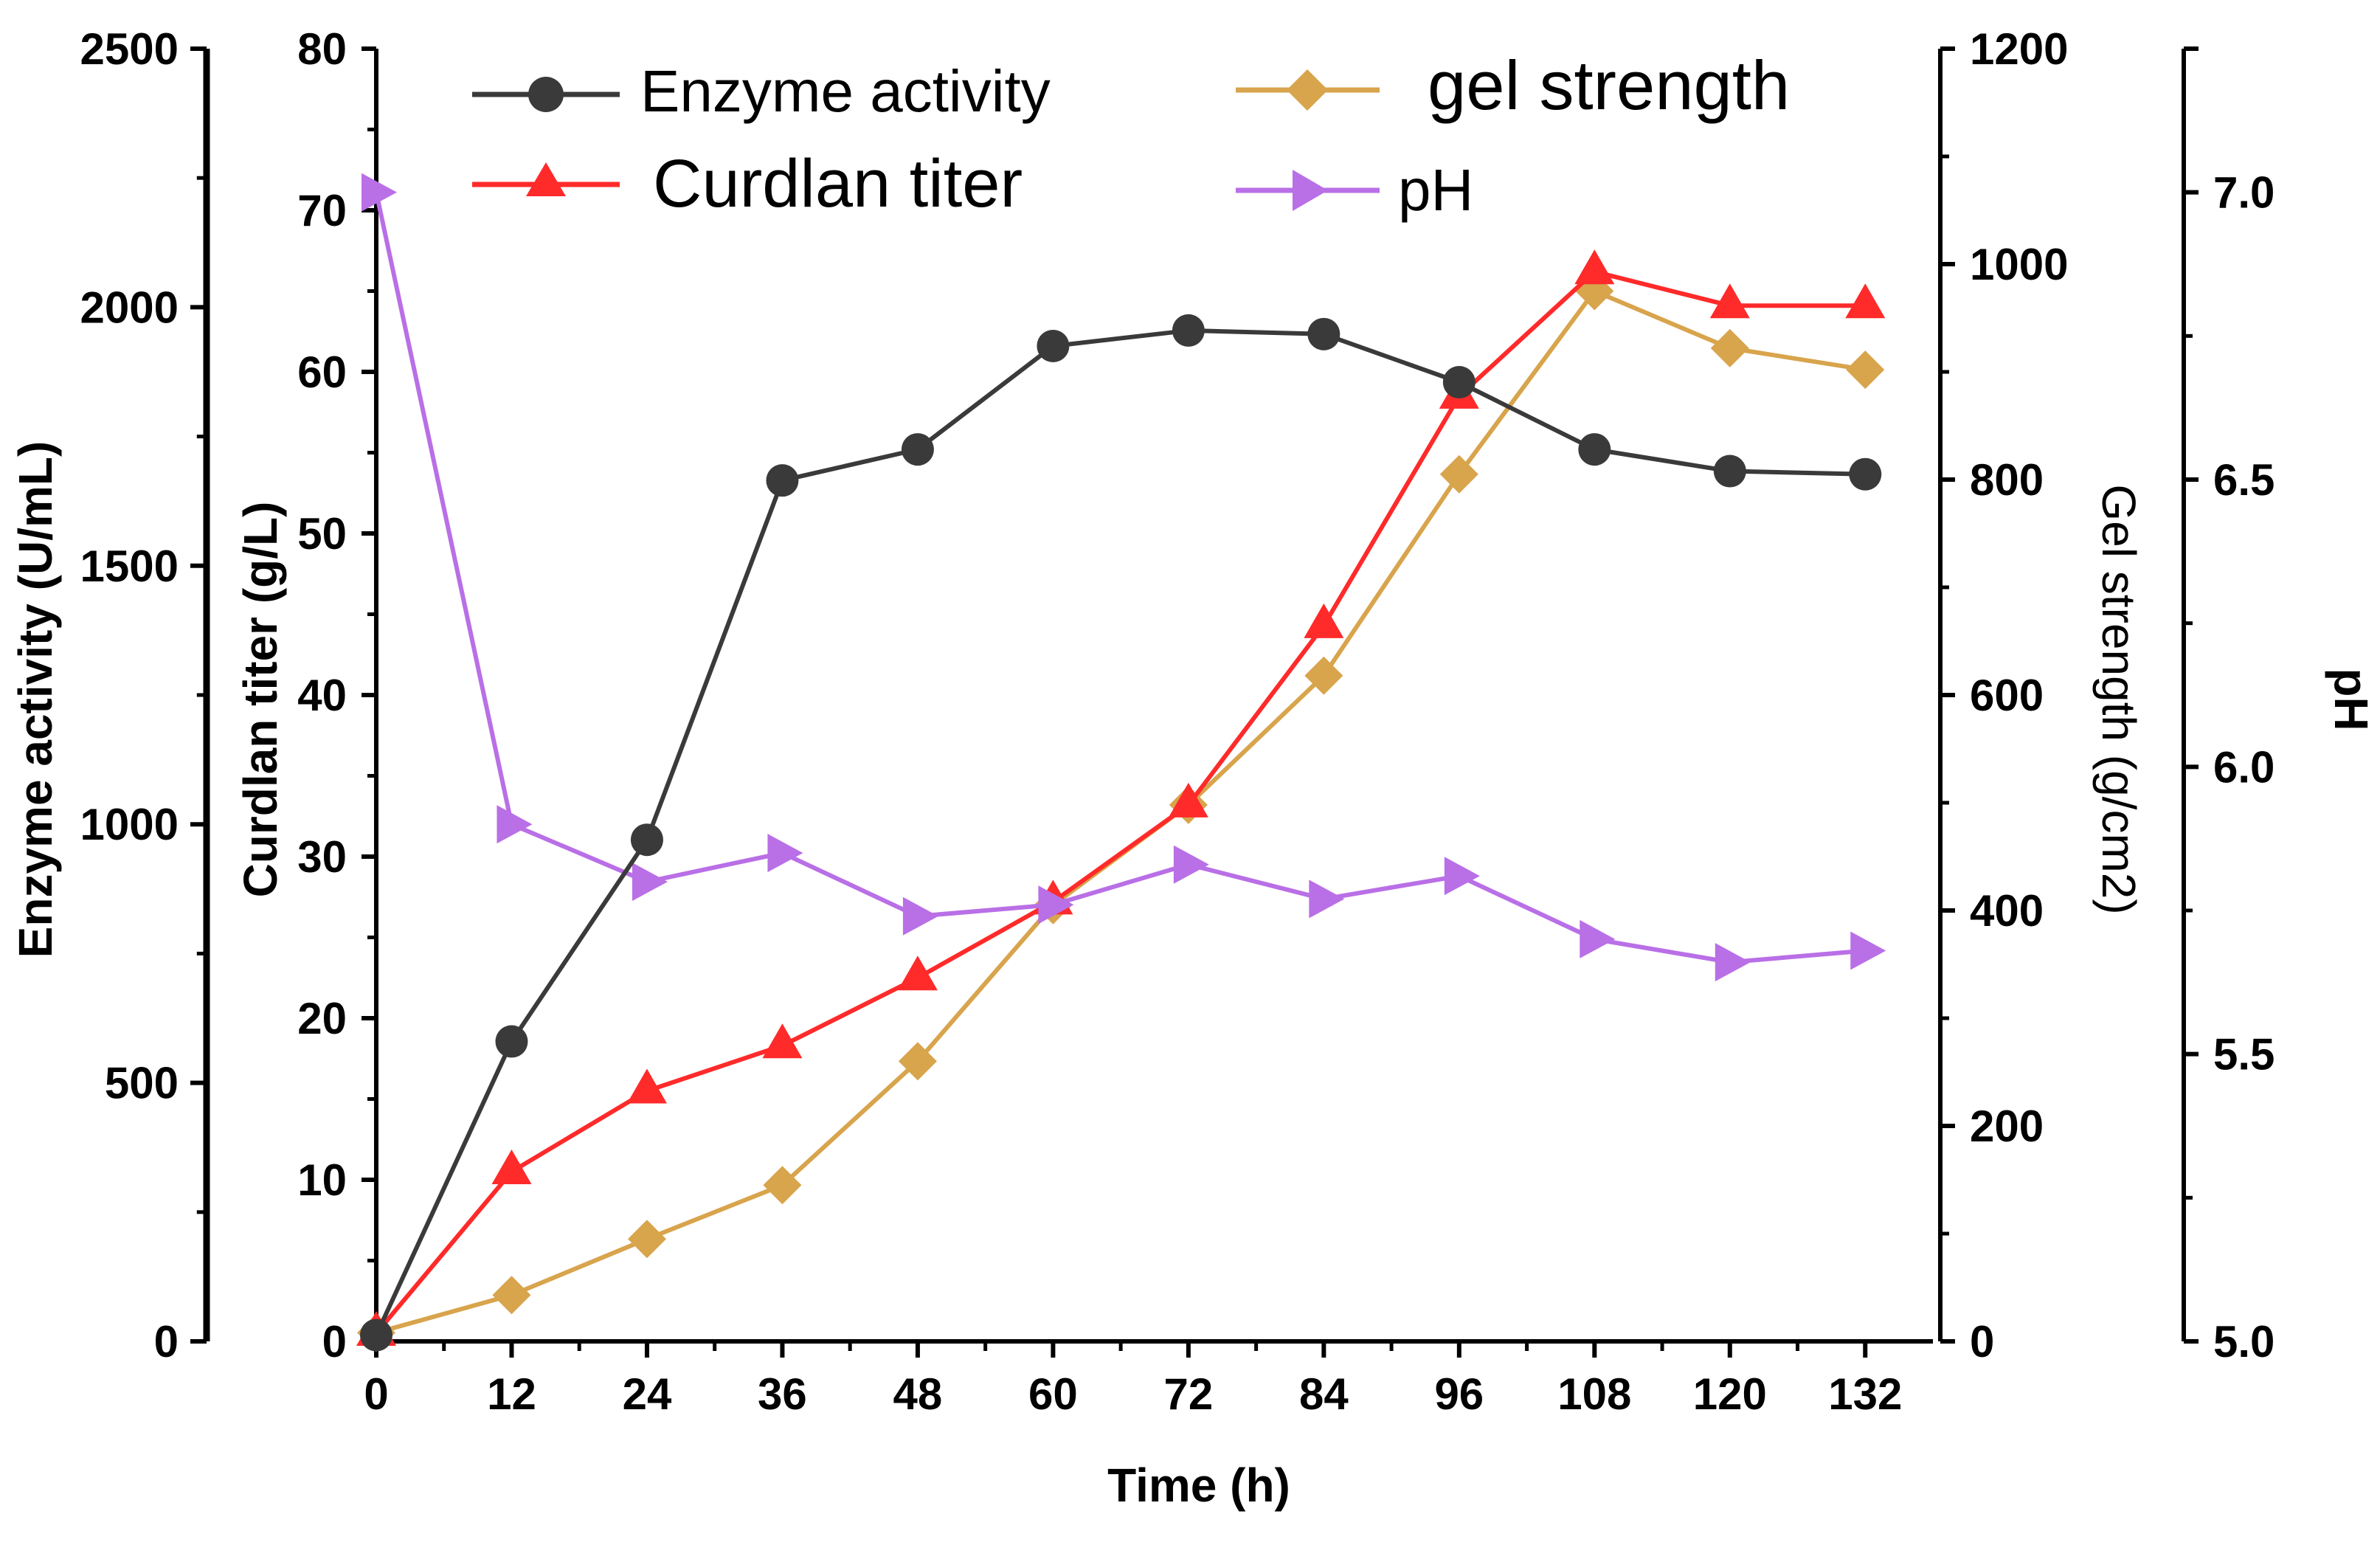 The width and height of the screenshot is (2380, 1545). Describe the element at coordinates (2007, 480) in the screenshot. I see `gel-tick-label: 800` at that location.